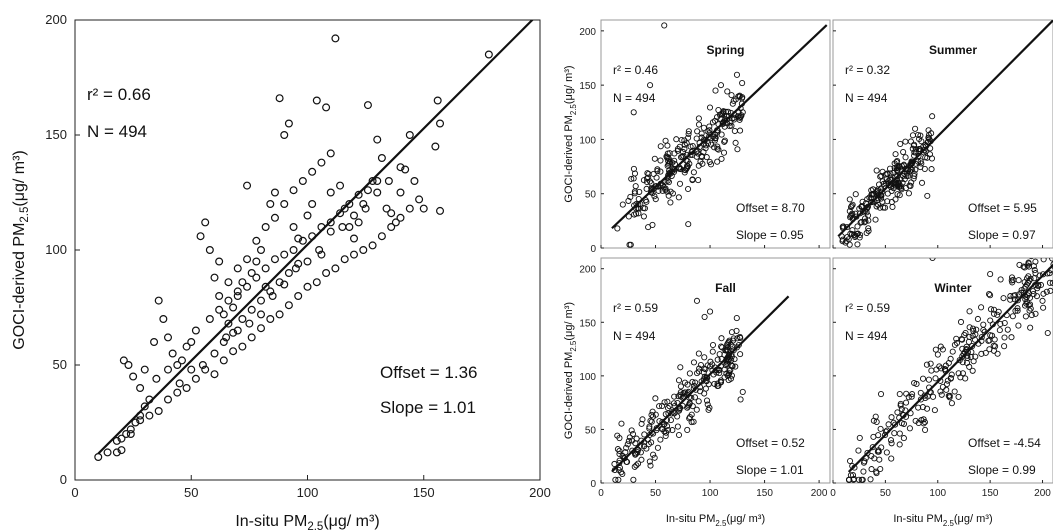  Describe the element at coordinates (945, 129) in the screenshot. I see `regression-line` at that location.